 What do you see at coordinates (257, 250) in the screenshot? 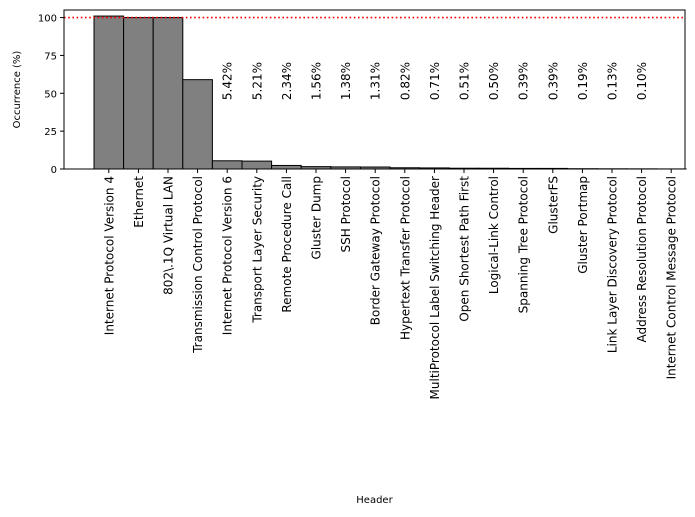
I see `x-tick-label-5: Transport Layer Security` at bounding box center [257, 250].